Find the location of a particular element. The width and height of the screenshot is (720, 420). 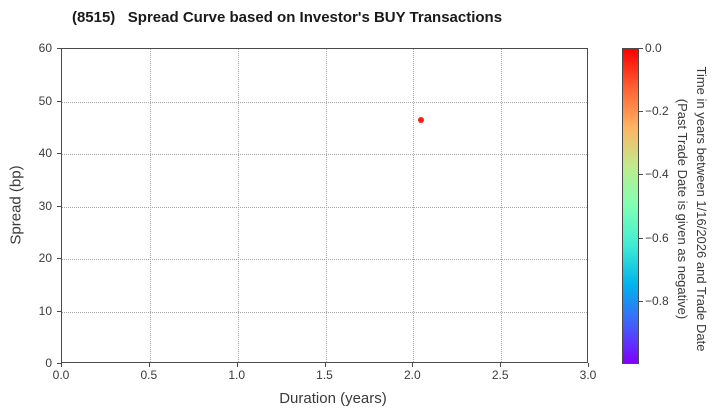

x-tick-label: 3.0 is located at coordinates (588, 375).